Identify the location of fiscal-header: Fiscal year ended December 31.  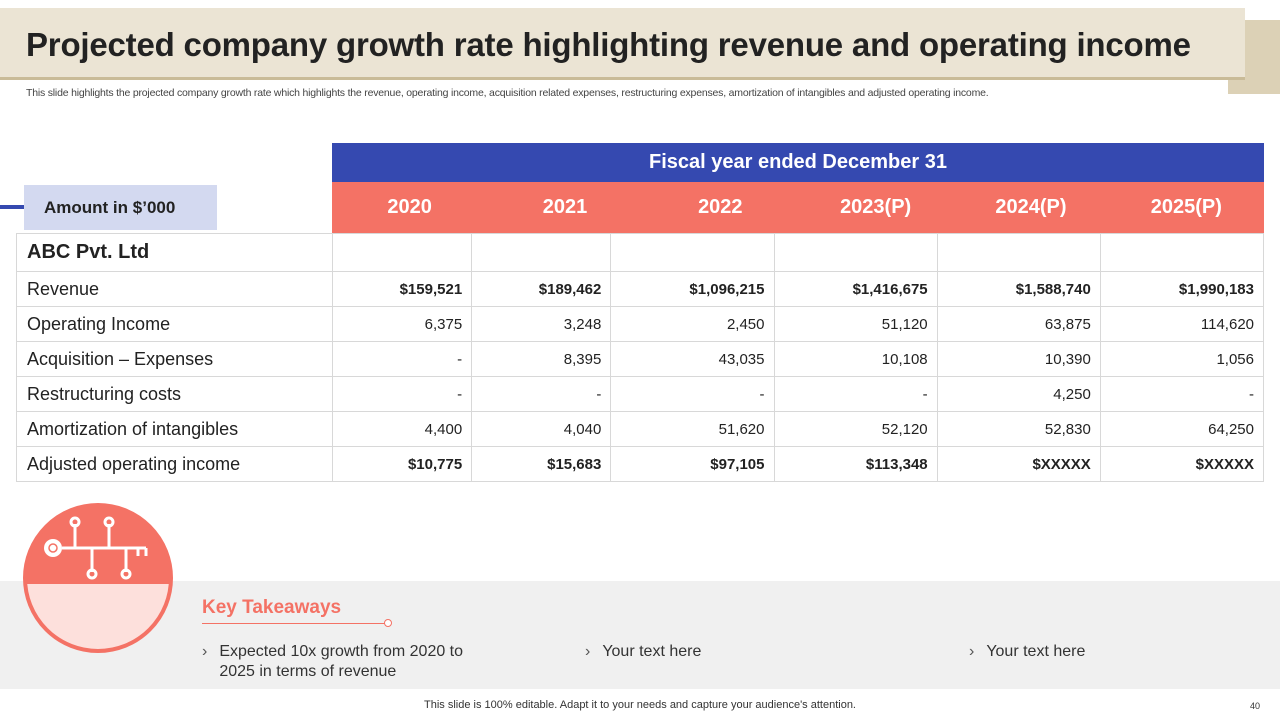
(798, 162).